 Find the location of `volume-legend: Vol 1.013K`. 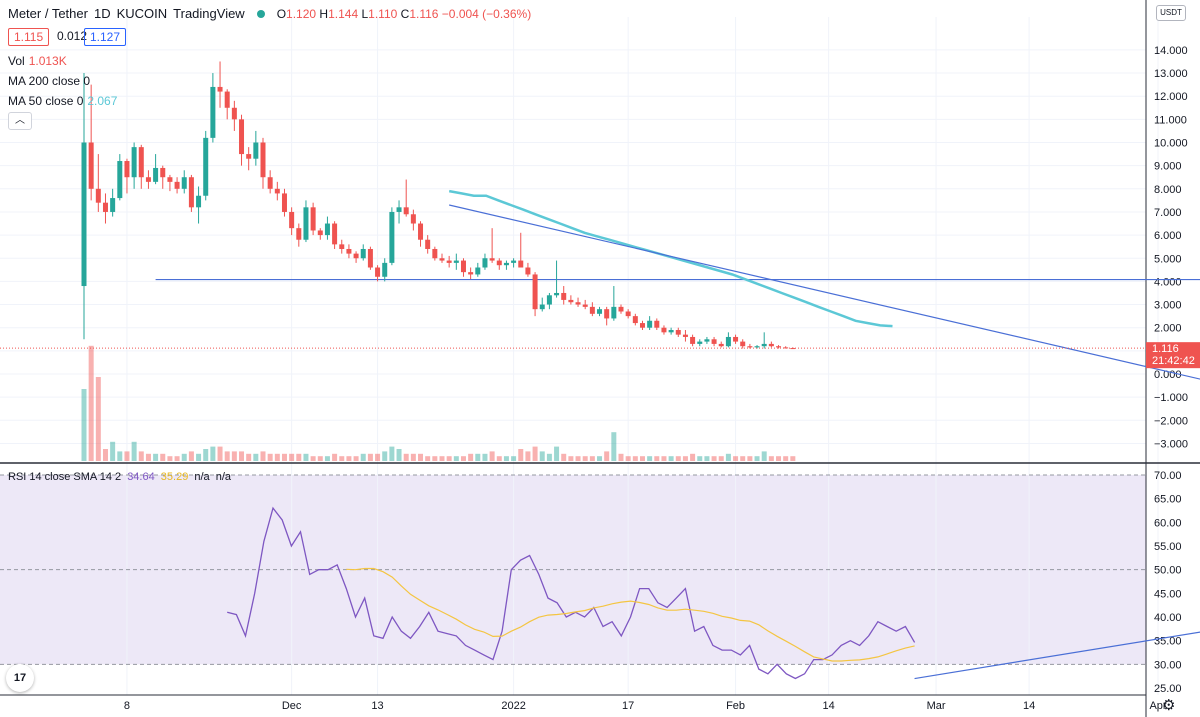

volume-legend: Vol 1.013K is located at coordinates (37, 61).